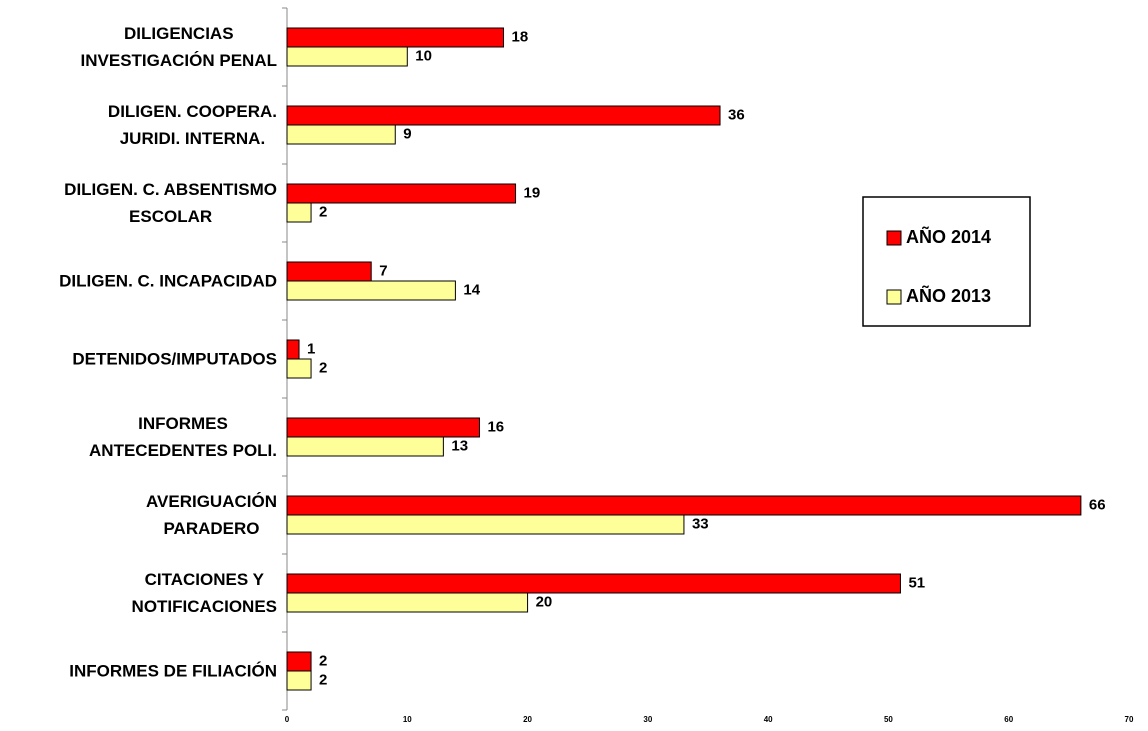 The height and width of the screenshot is (731, 1148). I want to click on value-label: 10, so click(423, 55).